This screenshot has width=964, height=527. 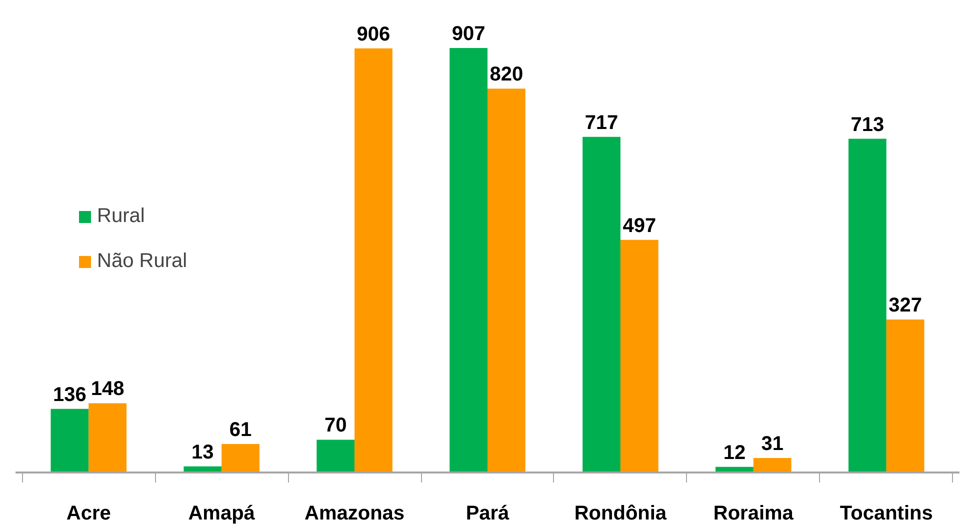 What do you see at coordinates (753, 513) in the screenshot?
I see `x-tick-label: Roraima` at bounding box center [753, 513].